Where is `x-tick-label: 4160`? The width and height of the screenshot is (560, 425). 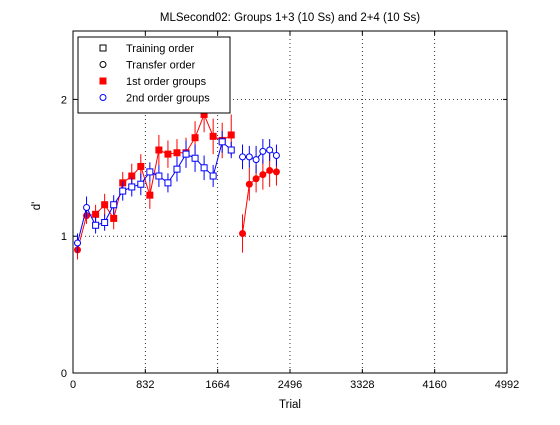 x-tick-label: 4160 is located at coordinates (434, 385).